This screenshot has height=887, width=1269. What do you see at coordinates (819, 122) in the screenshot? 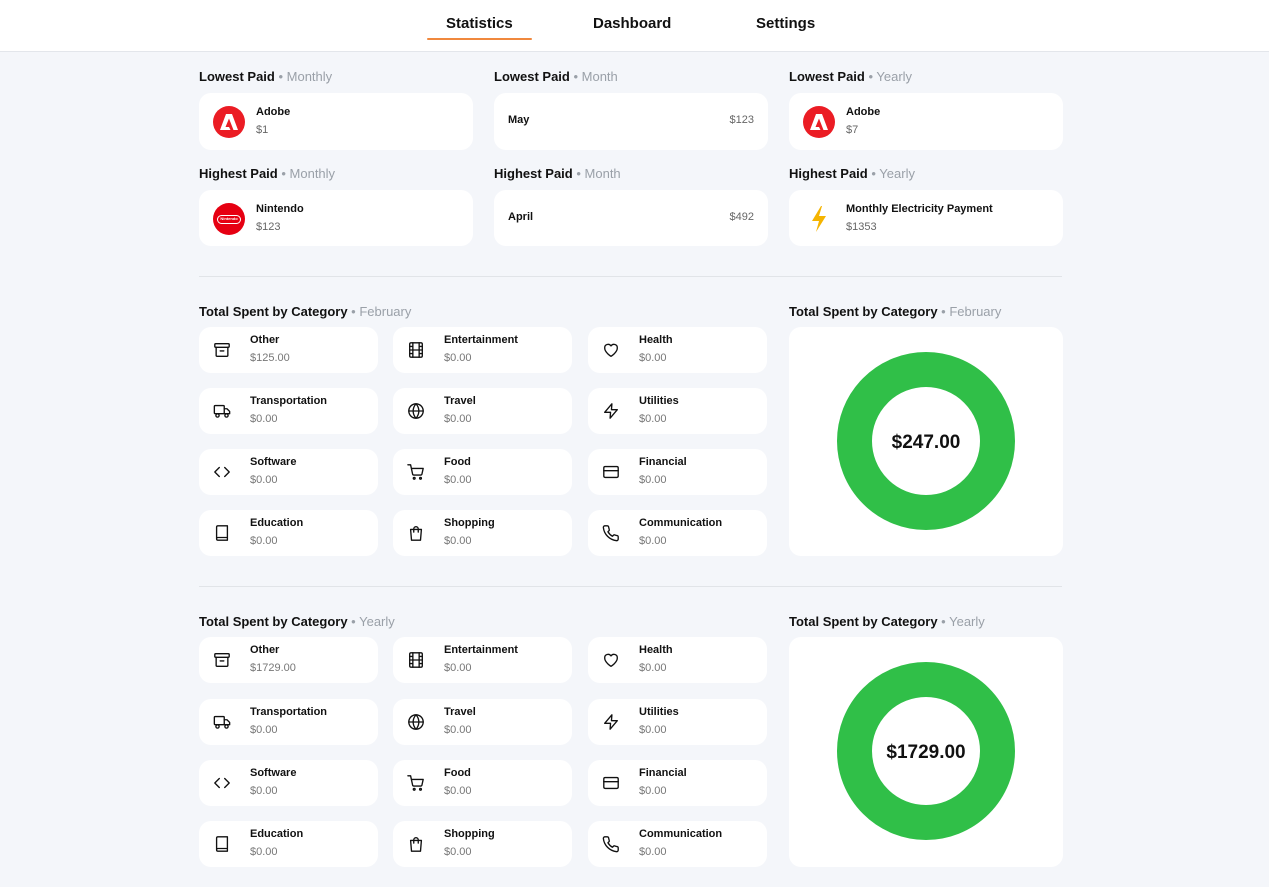
I see `adobe-logo-icon` at bounding box center [819, 122].